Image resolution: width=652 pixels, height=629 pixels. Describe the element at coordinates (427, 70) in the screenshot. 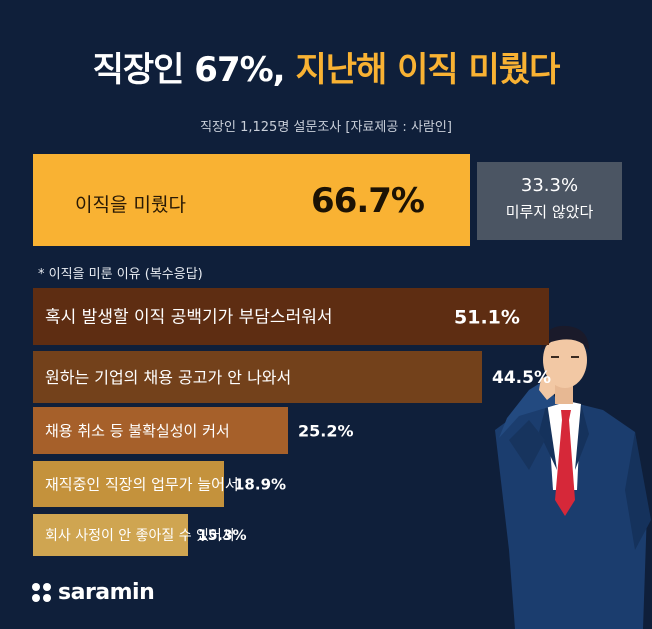

I see `title-orange: 지난해 이직 미뤘다` at that location.